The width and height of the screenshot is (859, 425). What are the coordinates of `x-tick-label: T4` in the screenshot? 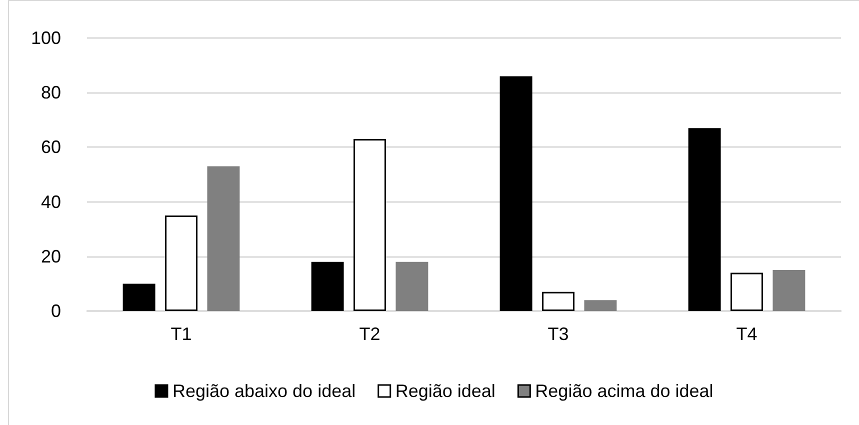 It's located at (747, 334).